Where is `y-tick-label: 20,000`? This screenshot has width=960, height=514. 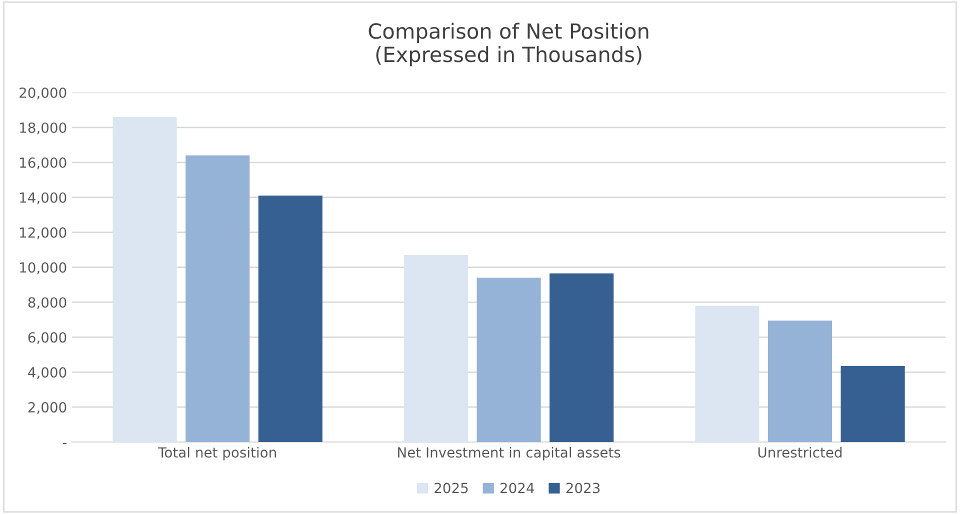 y-tick-label: 20,000 is located at coordinates (43, 93).